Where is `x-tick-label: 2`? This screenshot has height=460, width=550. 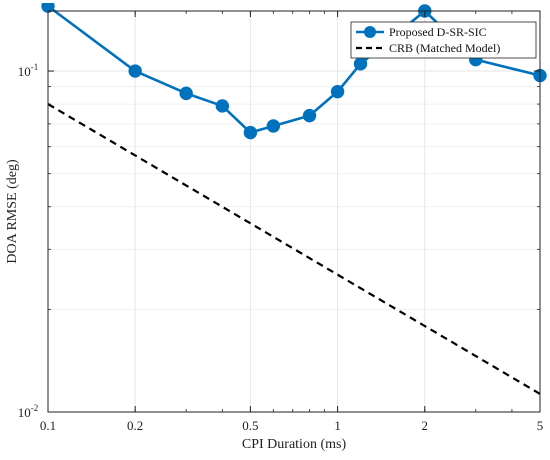 x-tick-label: 2 is located at coordinates (425, 425).